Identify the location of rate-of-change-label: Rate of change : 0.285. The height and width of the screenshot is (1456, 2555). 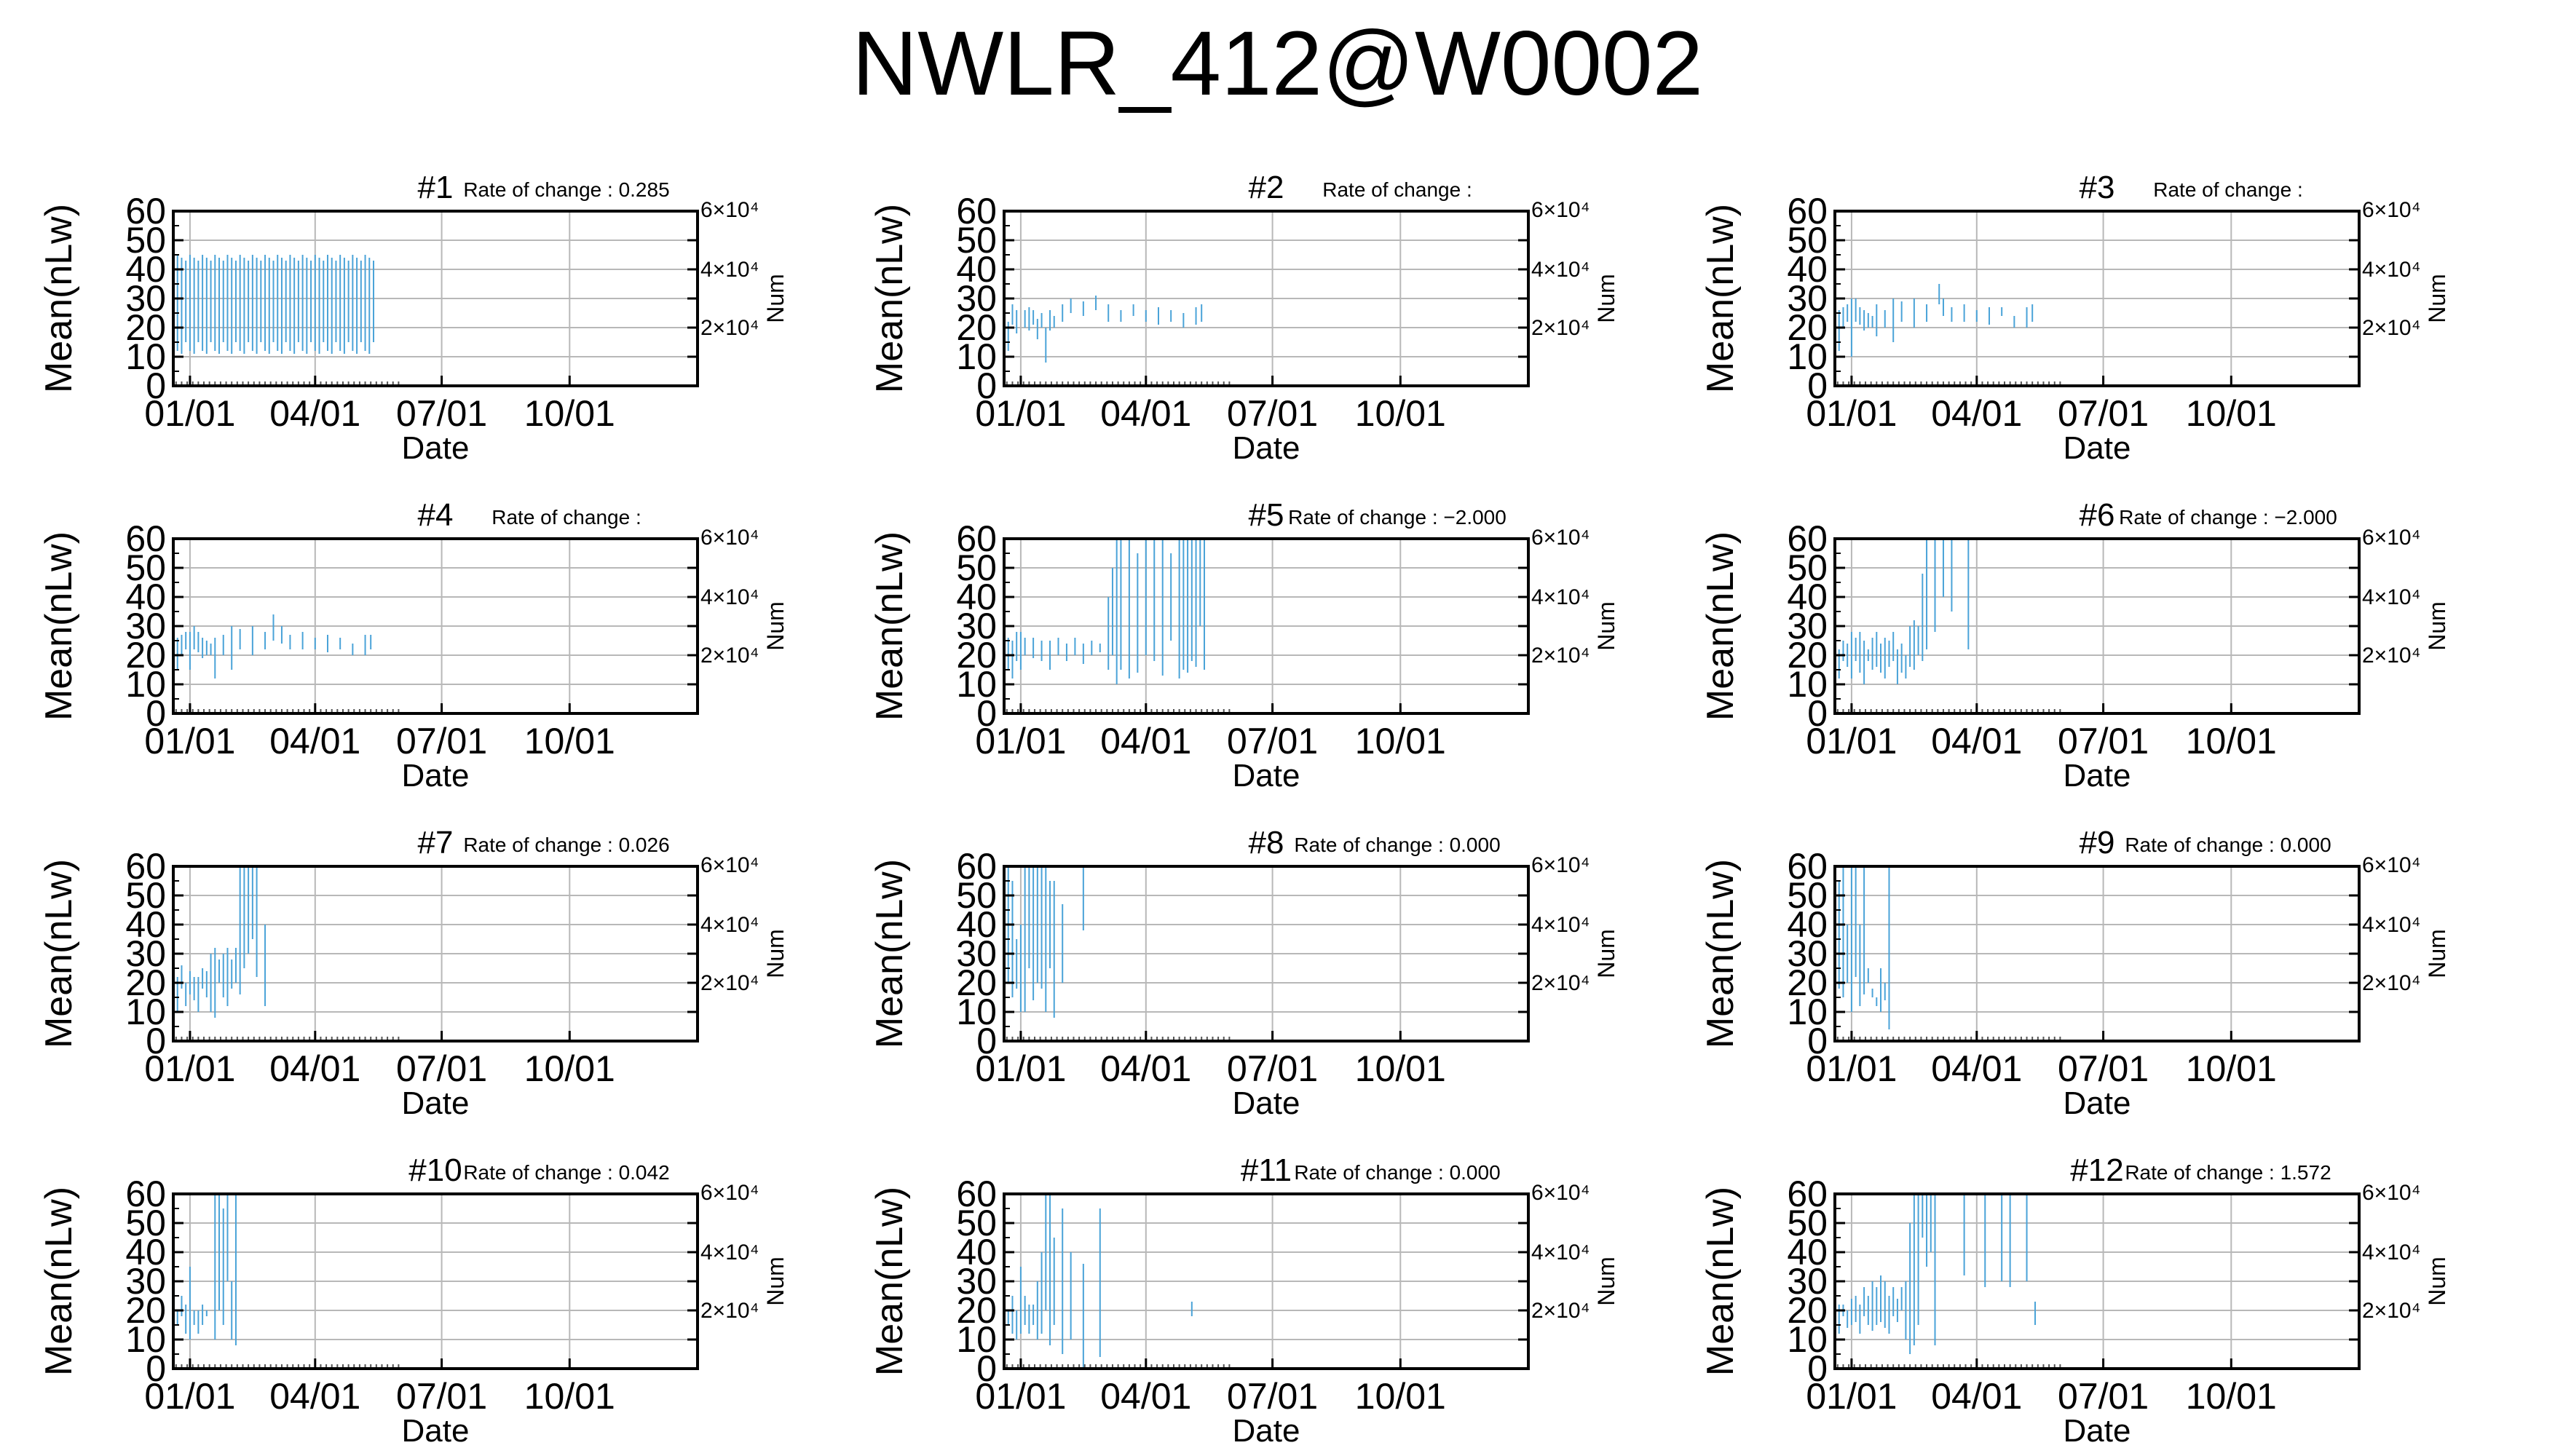
(566, 189).